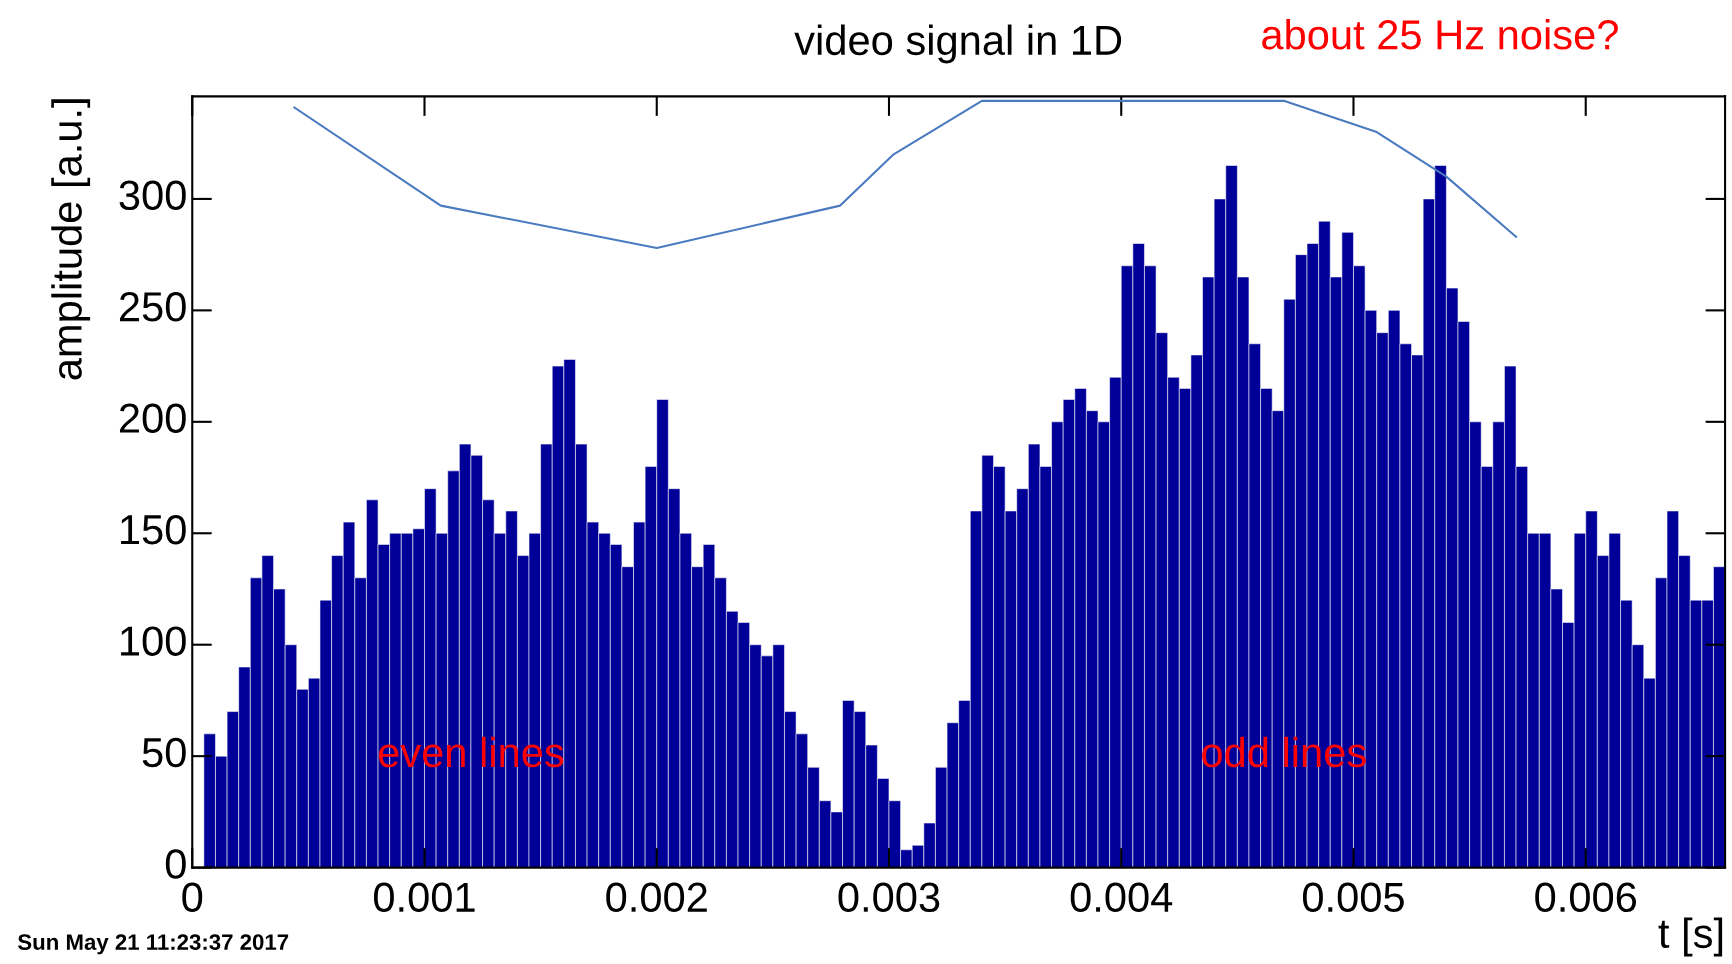 This screenshot has width=1732, height=964. Describe the element at coordinates (424, 897) in the screenshot. I see `x-tick-label: 0.001` at that location.